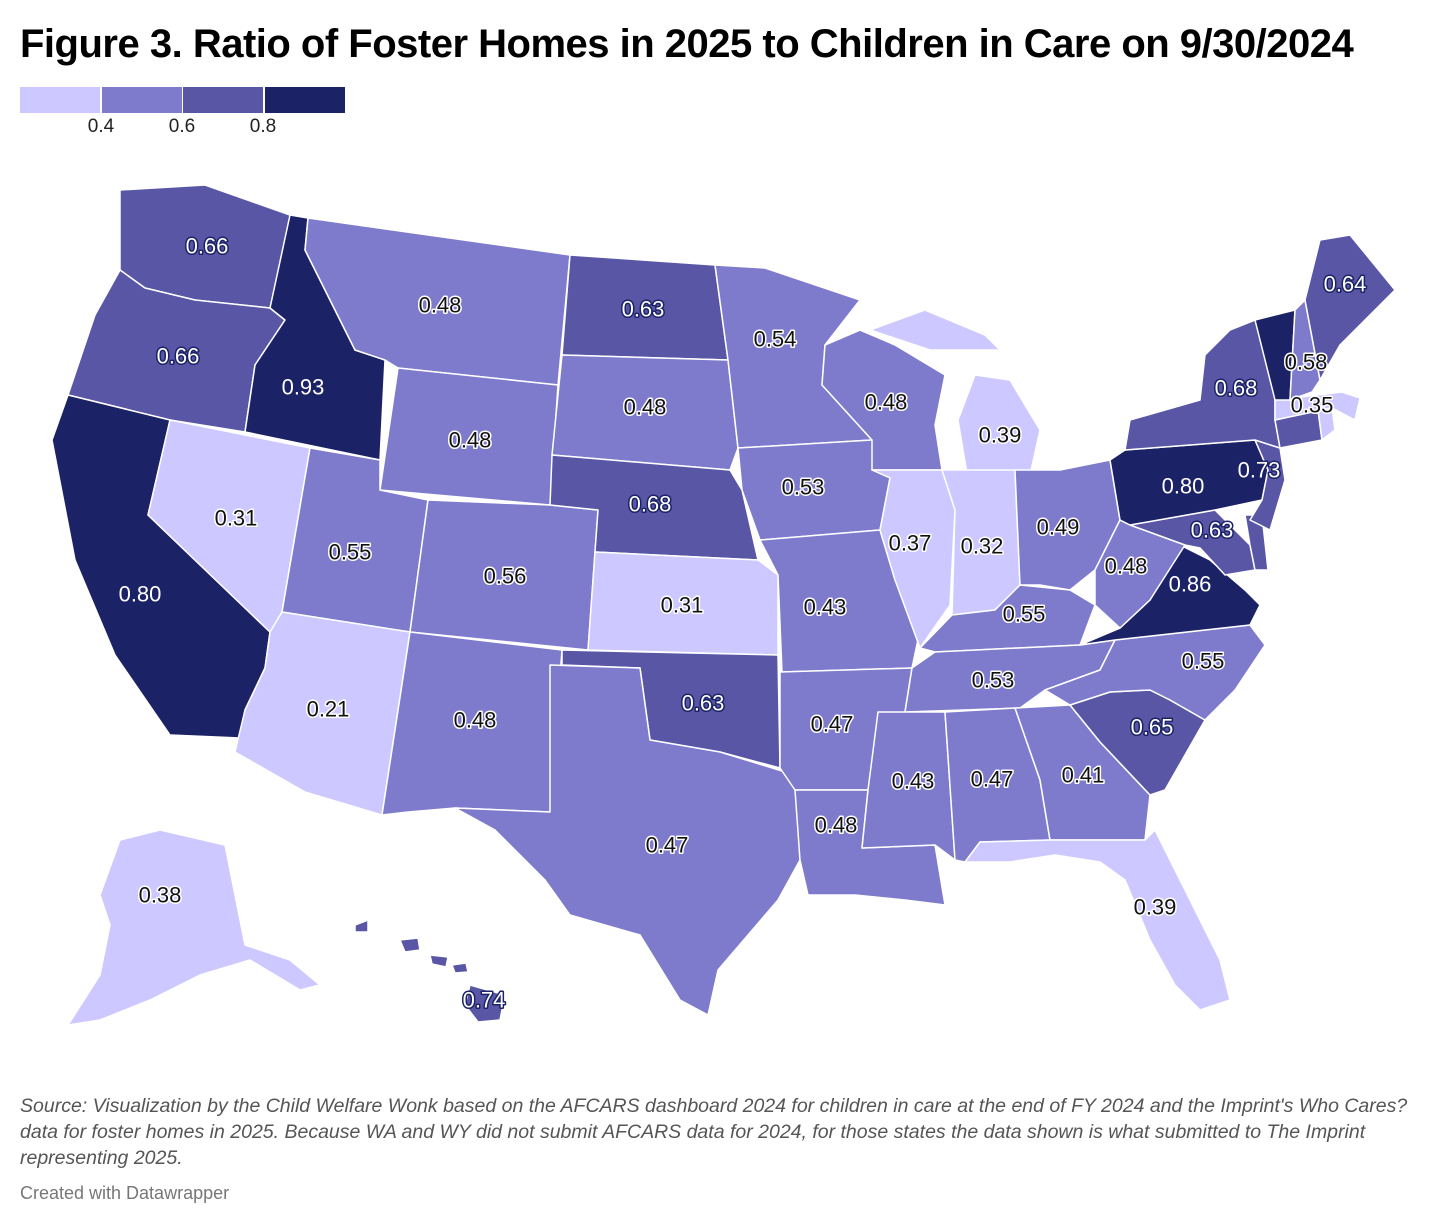 The height and width of the screenshot is (1226, 1456). I want to click on state-sd, so click(645, 412).